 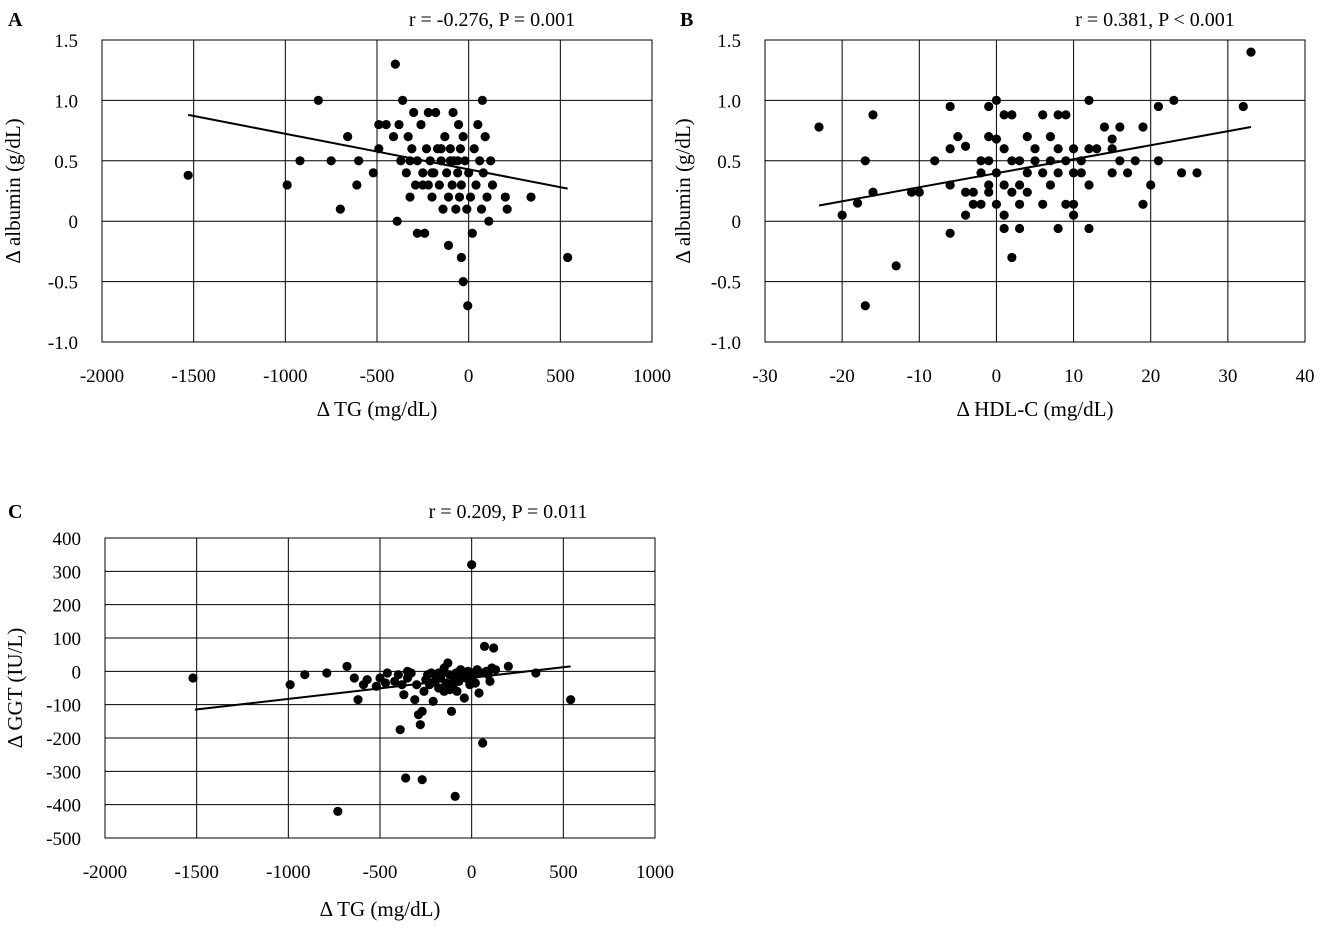 What do you see at coordinates (508, 512) in the screenshot?
I see `chart-title: r = 0.209, P = 0.011` at bounding box center [508, 512].